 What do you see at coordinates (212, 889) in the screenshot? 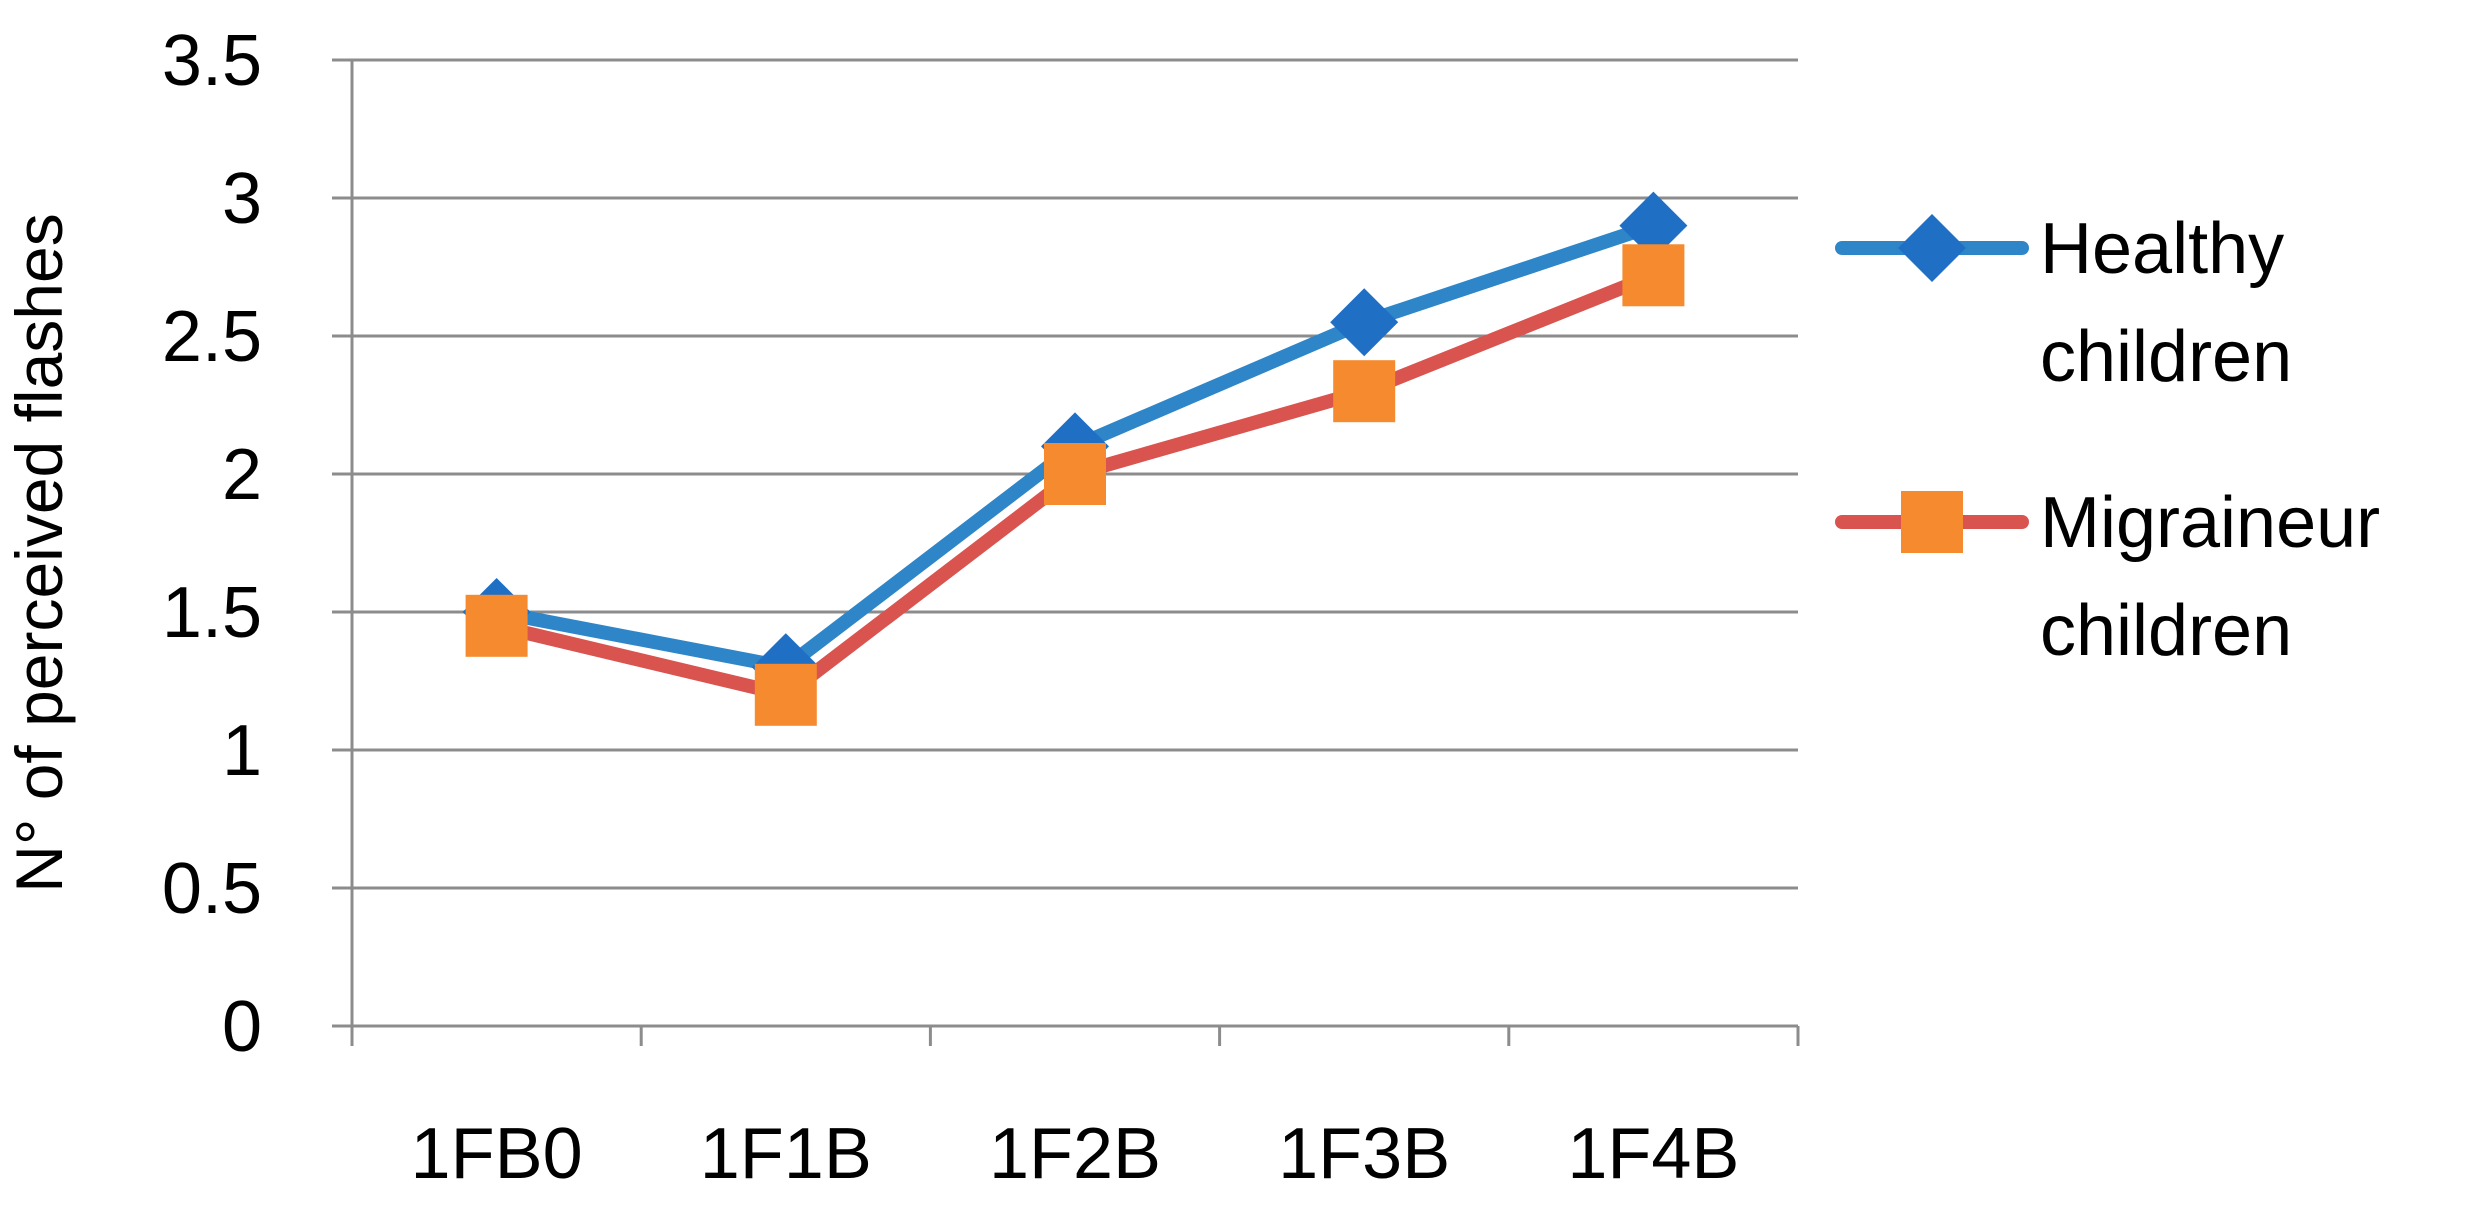
I see `y-tick-label: 0.5` at bounding box center [212, 889].